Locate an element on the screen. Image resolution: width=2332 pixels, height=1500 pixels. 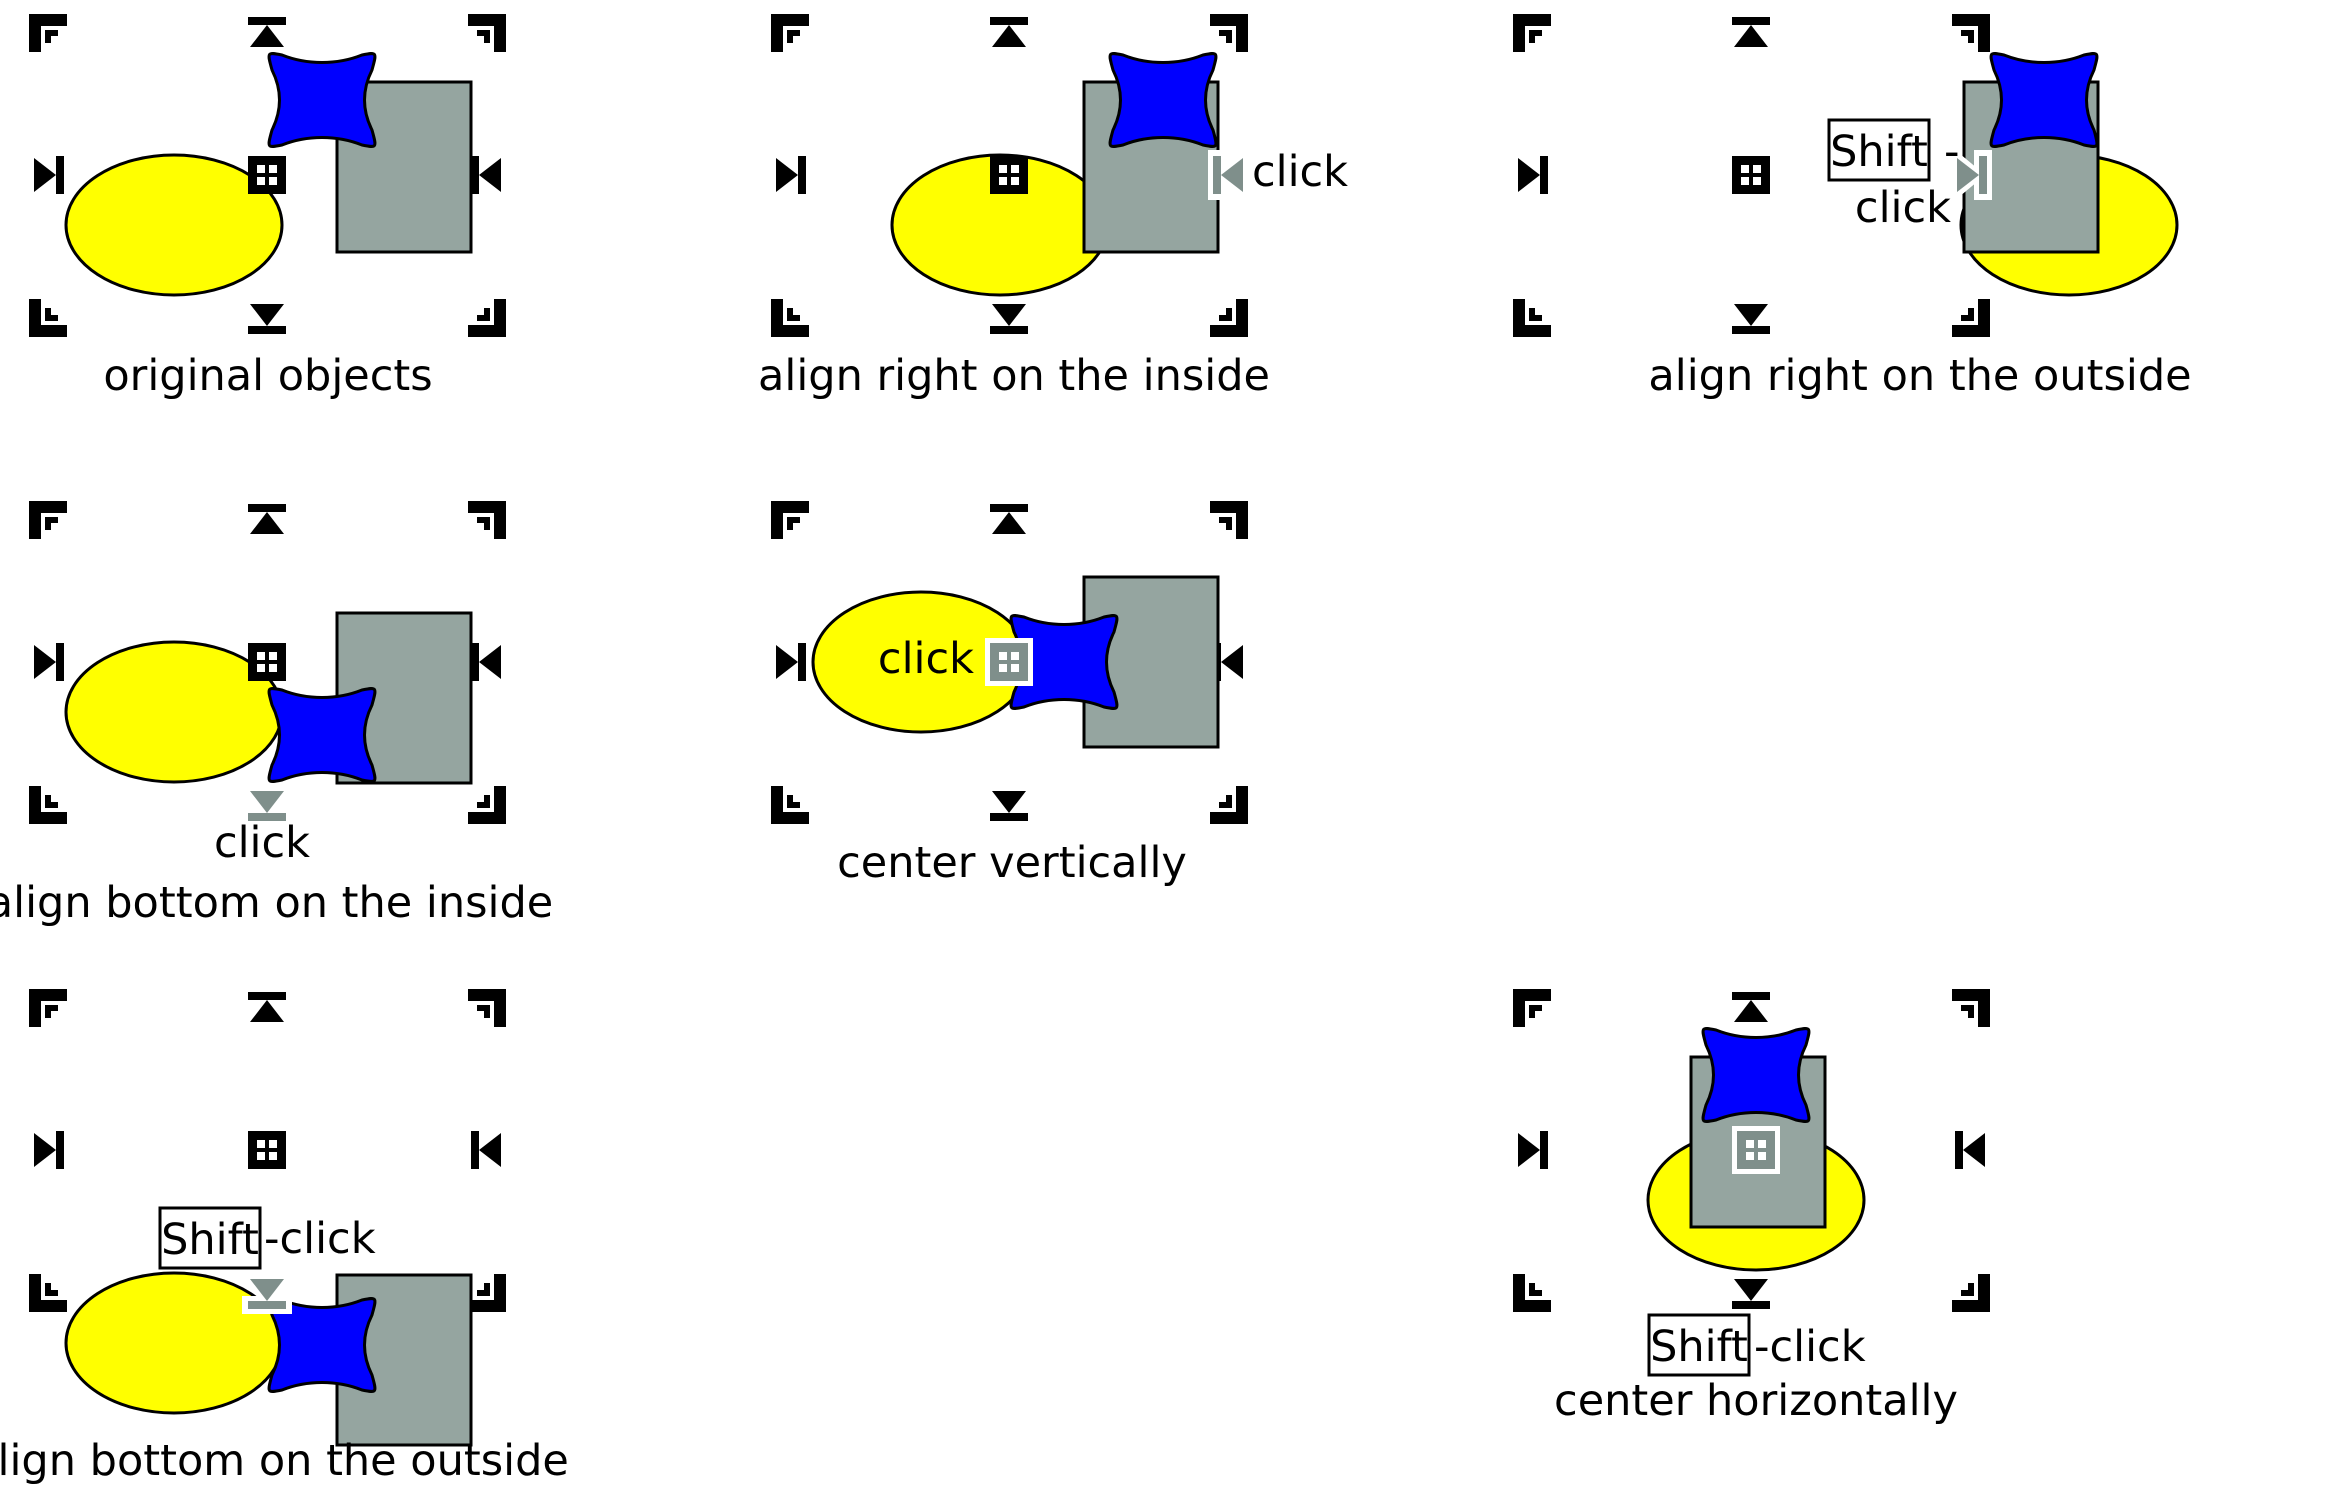
panel-align-right-inside: click align right on the inside is located at coordinates (1053, 207).